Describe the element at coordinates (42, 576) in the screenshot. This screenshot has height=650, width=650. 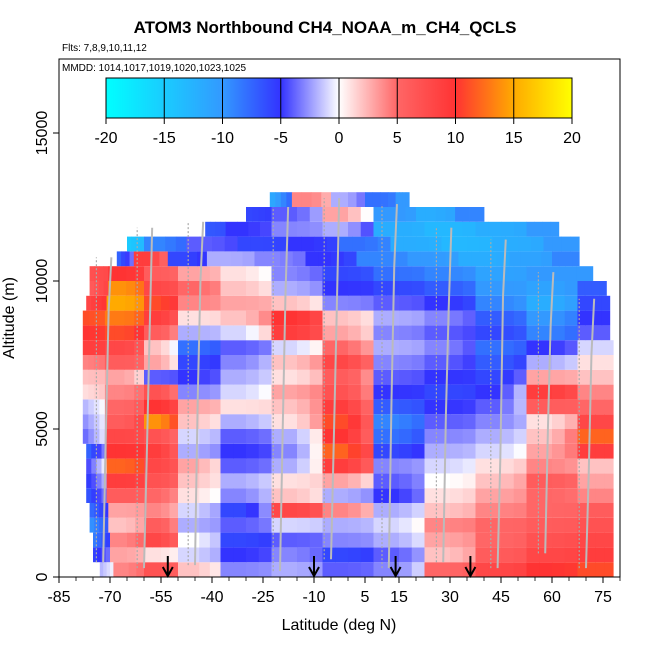
I see `y-tick-label: 0` at that location.